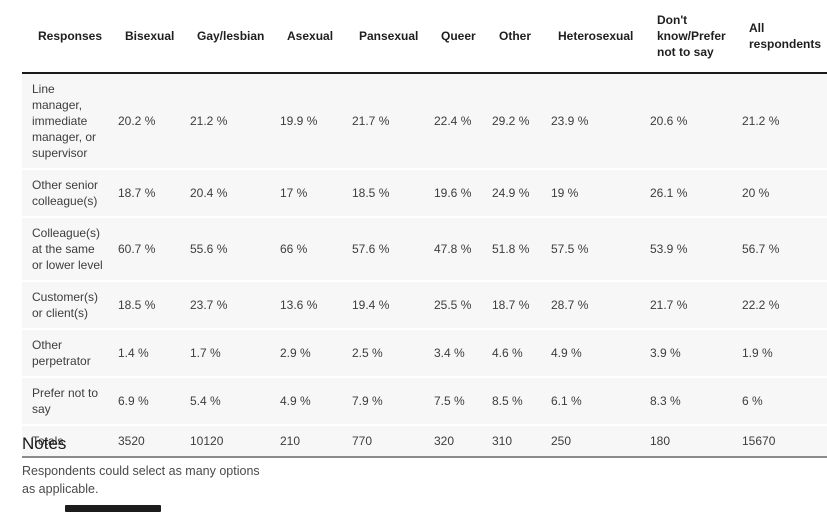 The width and height of the screenshot is (827, 512). Describe the element at coordinates (507, 353) in the screenshot. I see `cell-value: 4.6 %` at that location.